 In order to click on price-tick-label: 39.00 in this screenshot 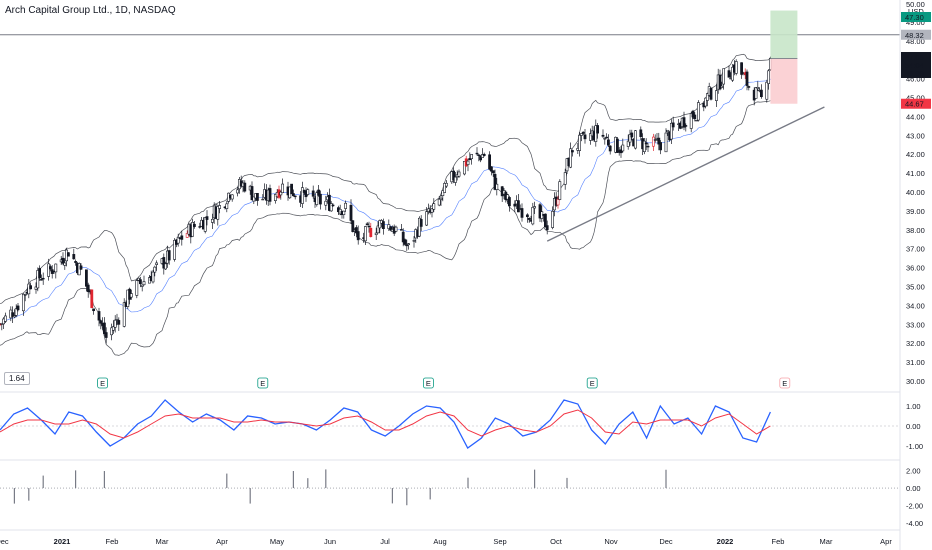, I will do `click(915, 211)`.